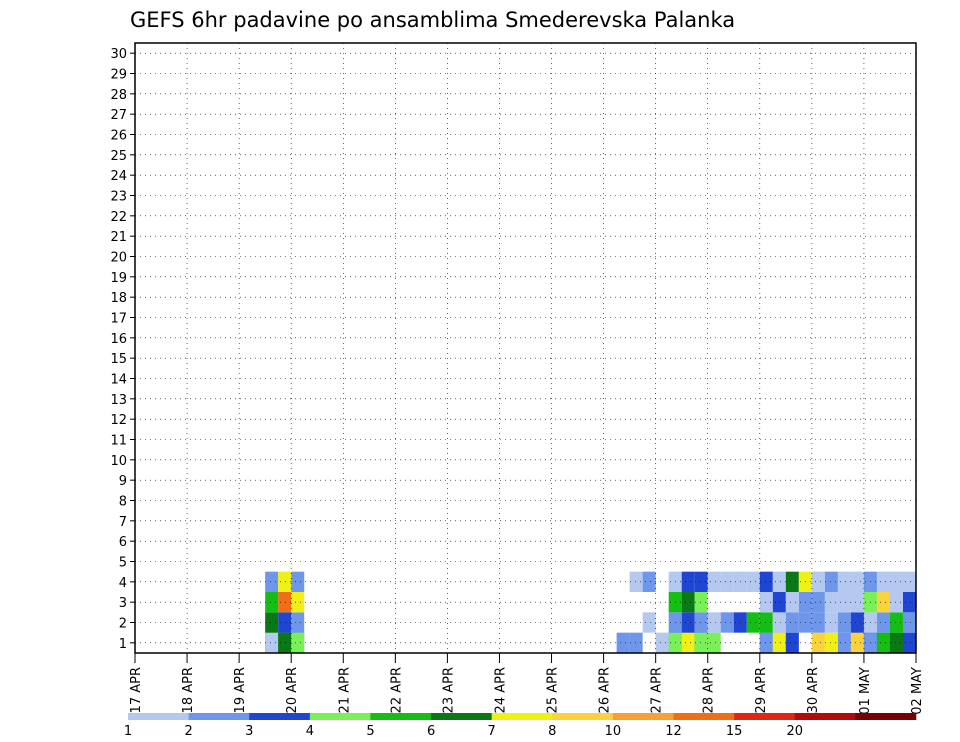 This screenshot has width=960, height=742. I want to click on x-tick-label: 26 APR, so click(605, 690).